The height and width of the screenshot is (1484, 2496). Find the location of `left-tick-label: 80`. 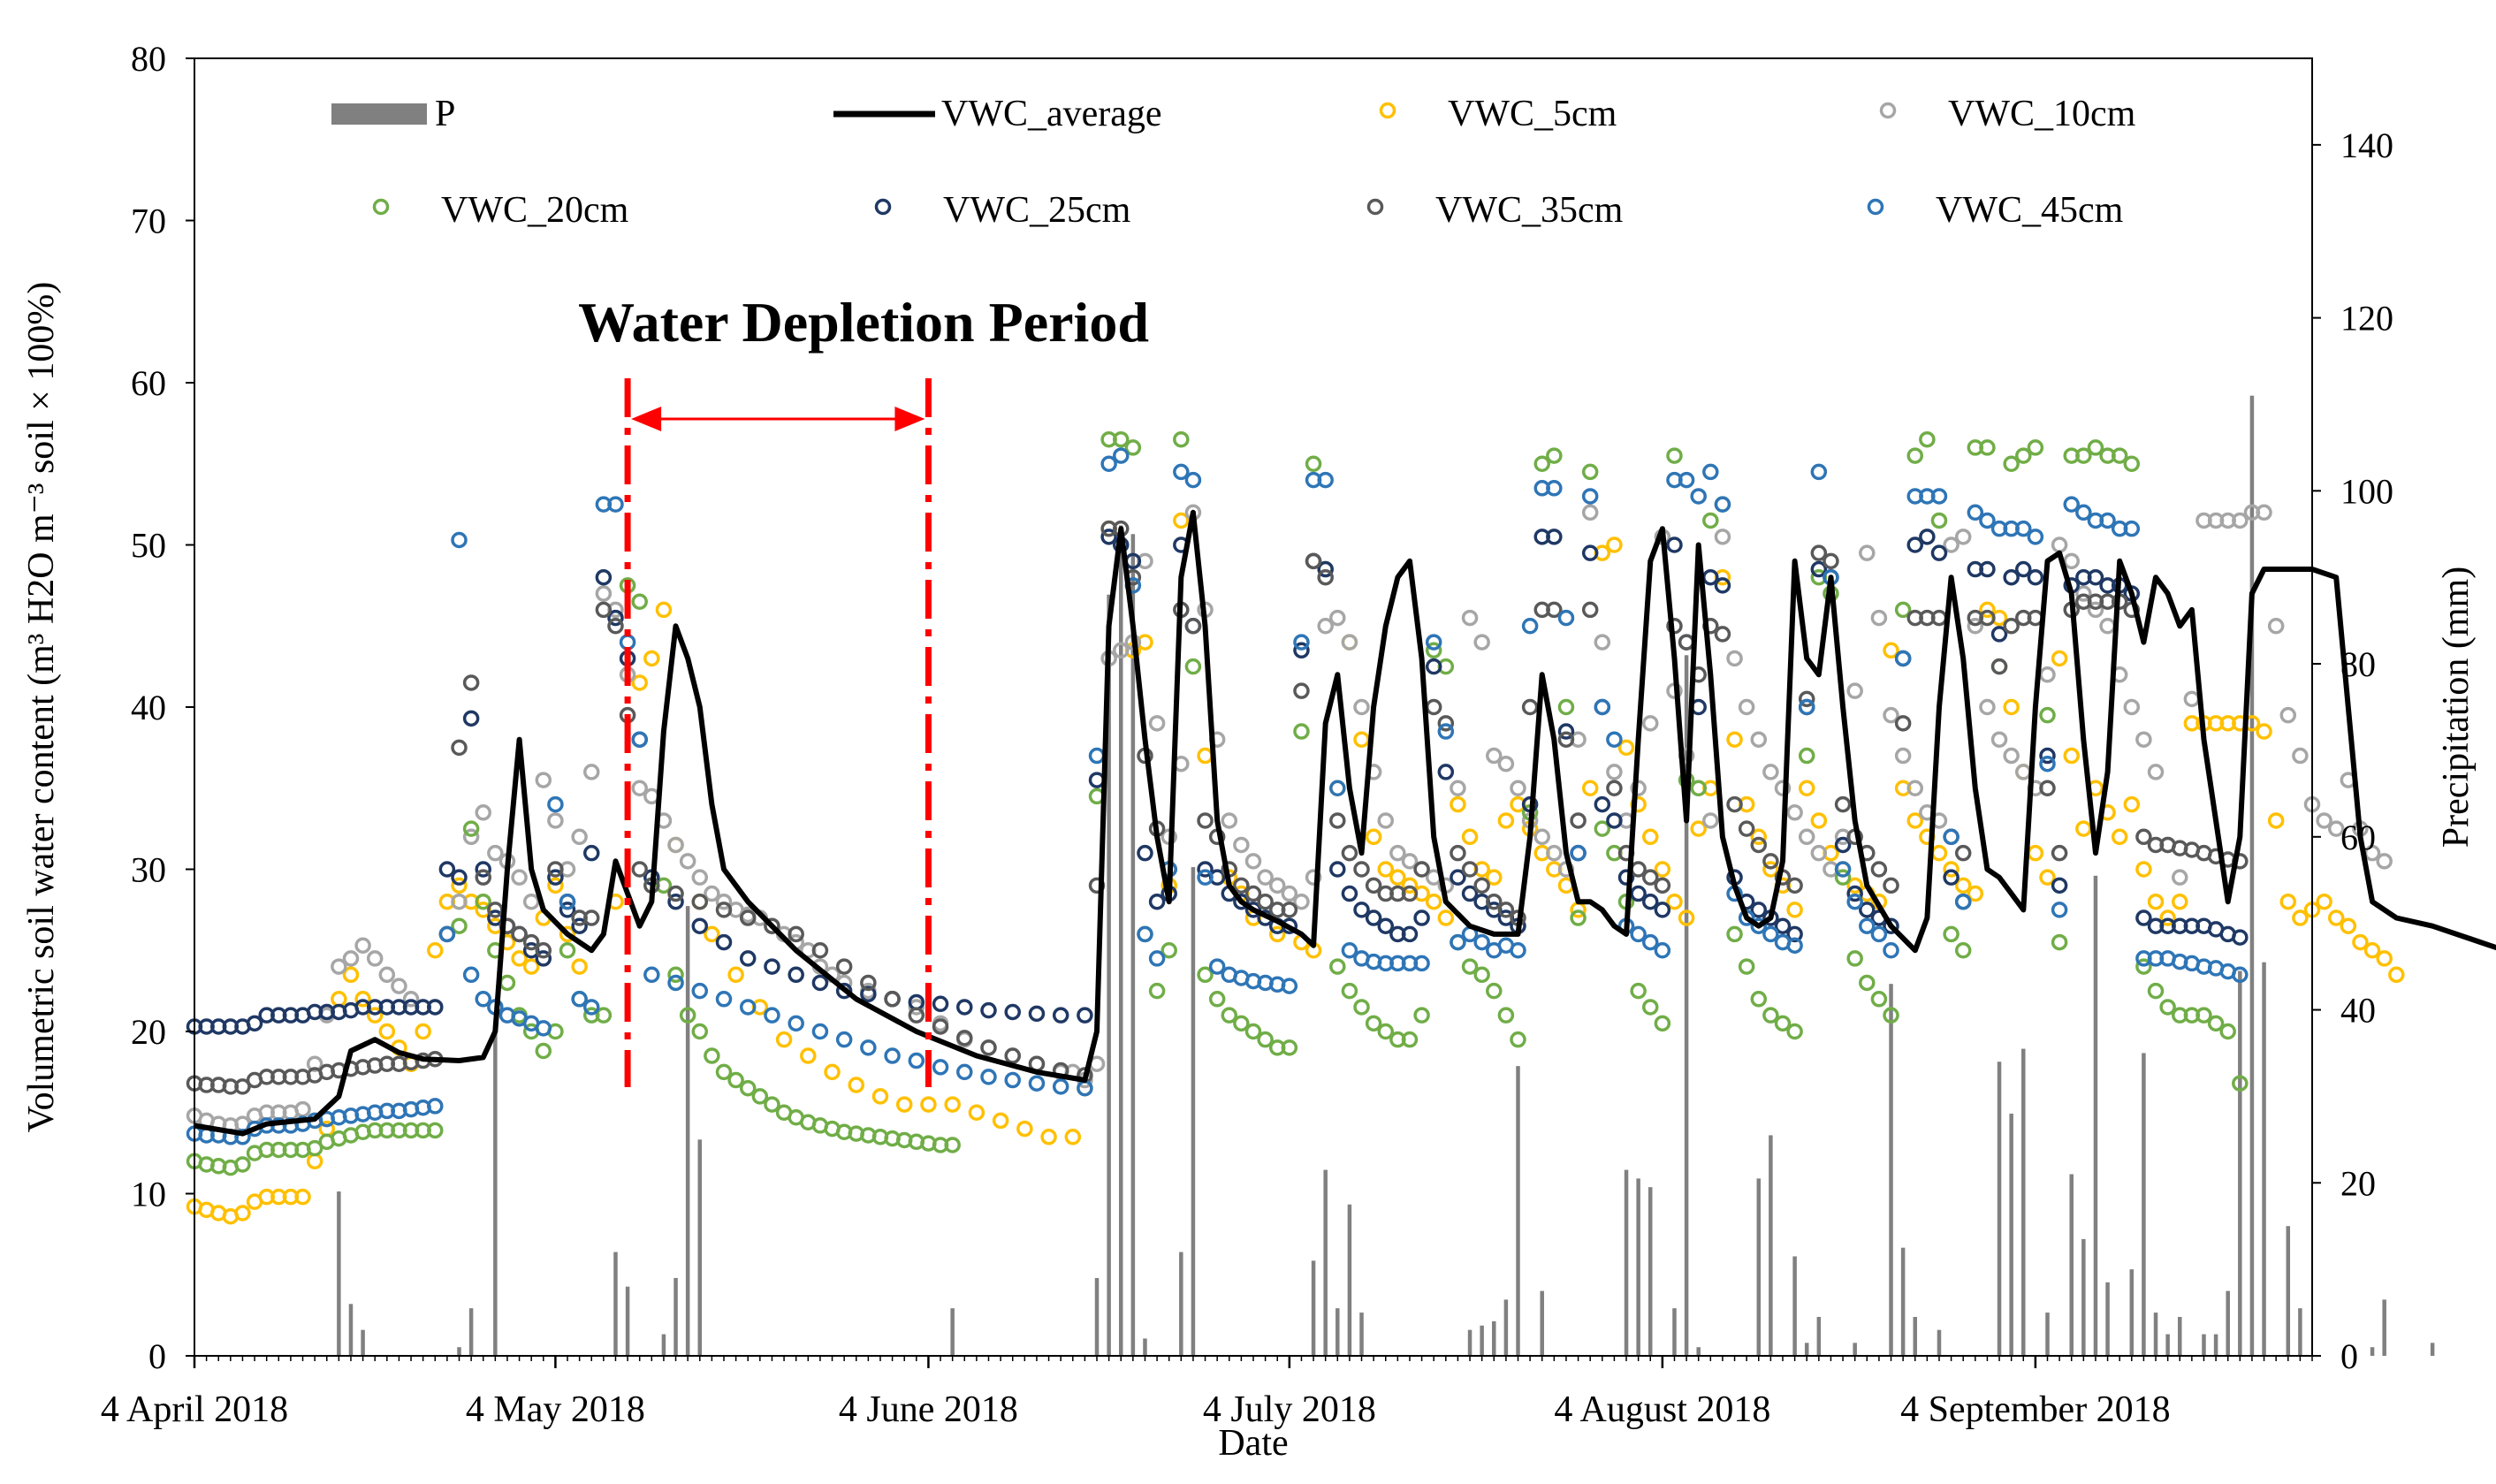

left-tick-label: 80 is located at coordinates (148, 59).